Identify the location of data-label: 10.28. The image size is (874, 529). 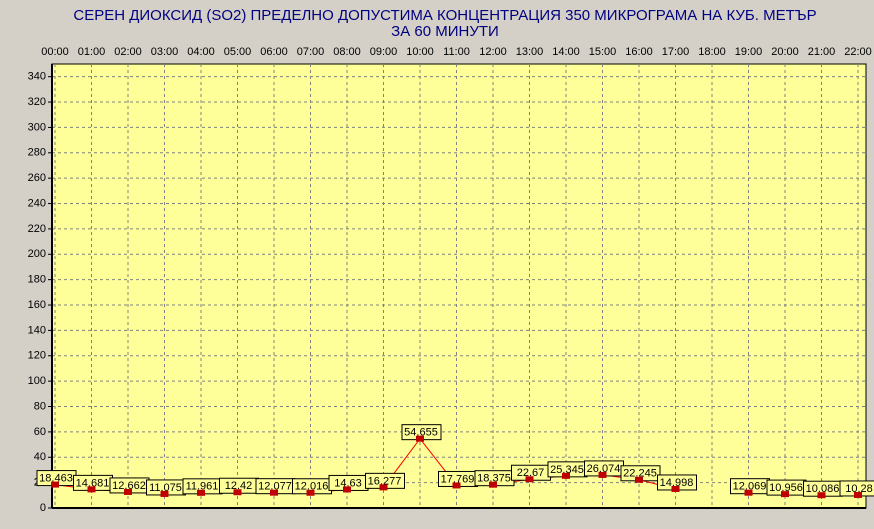
(859, 489).